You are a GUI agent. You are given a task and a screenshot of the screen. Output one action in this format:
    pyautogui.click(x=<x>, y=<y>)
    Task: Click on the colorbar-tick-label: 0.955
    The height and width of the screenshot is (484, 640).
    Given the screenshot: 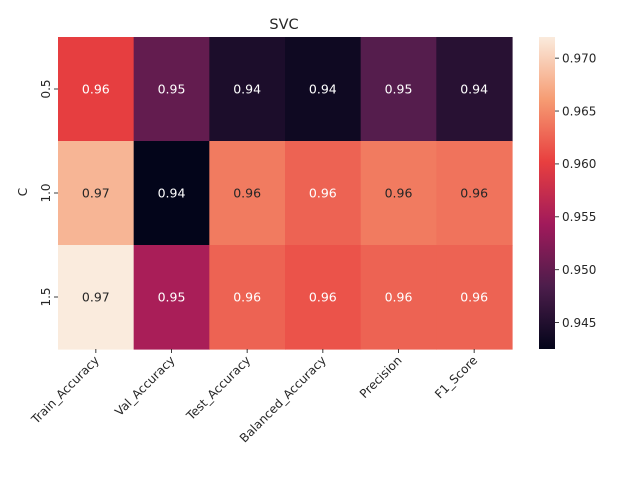 What is the action you would take?
    pyautogui.click(x=579, y=217)
    